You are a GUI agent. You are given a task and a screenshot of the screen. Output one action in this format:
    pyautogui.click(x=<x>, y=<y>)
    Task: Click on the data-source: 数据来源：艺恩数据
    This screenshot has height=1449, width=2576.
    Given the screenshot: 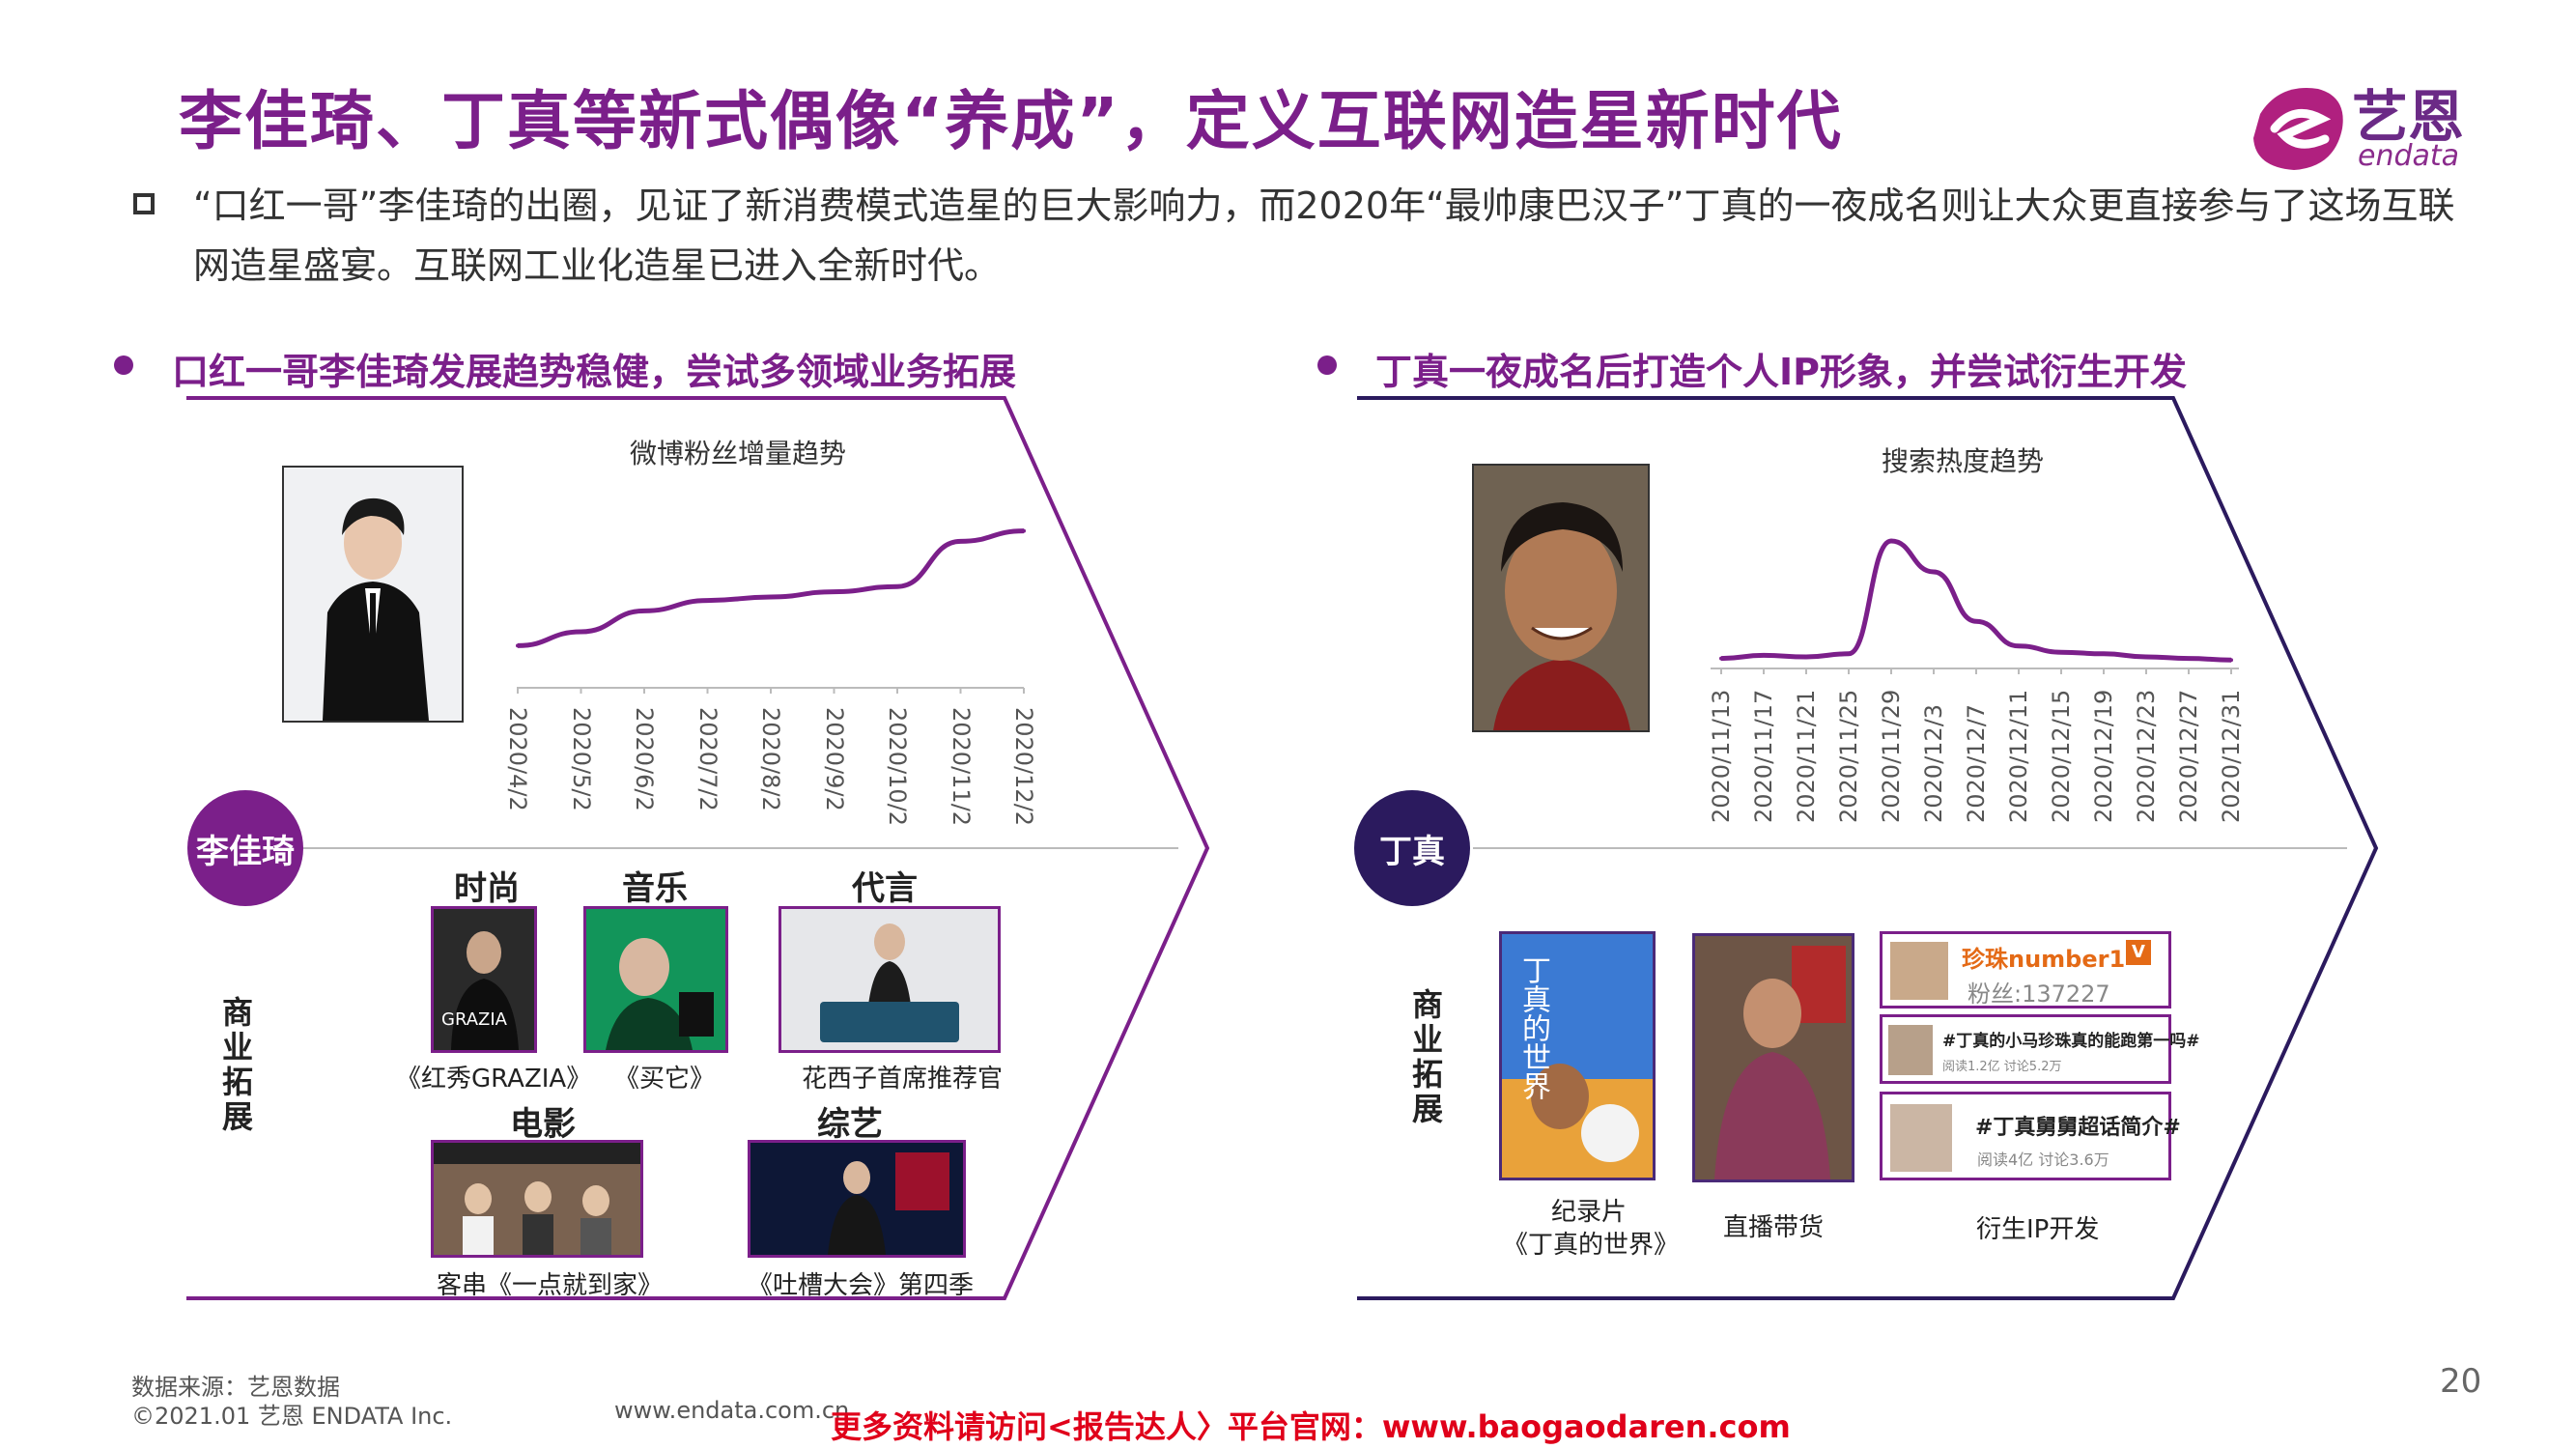 What is the action you would take?
    pyautogui.click(x=235, y=1387)
    